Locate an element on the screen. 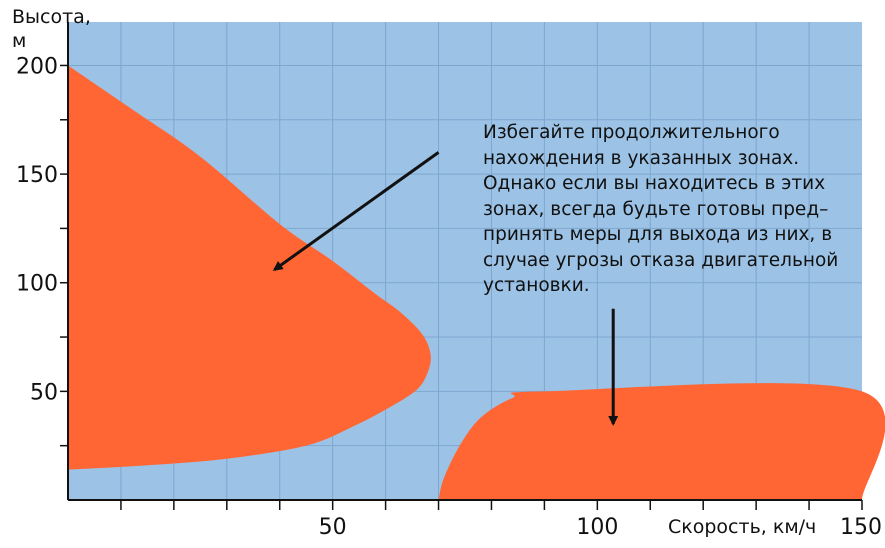  y-tick-label: 150 is located at coordinates (37, 175).